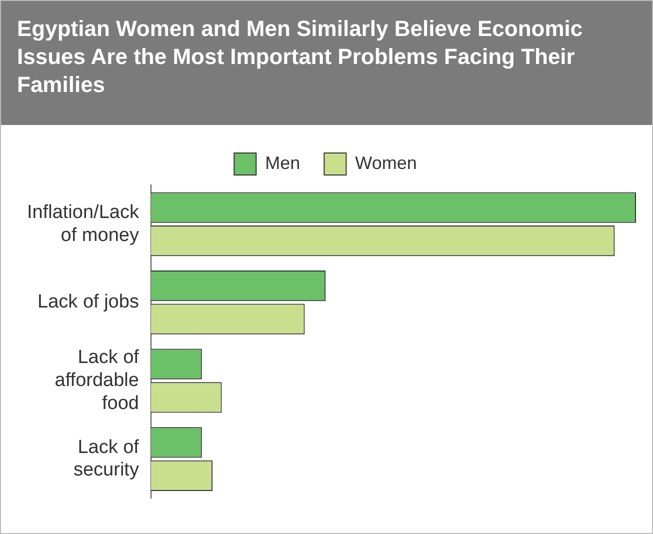 Image resolution: width=653 pixels, height=534 pixels. What do you see at coordinates (83, 224) in the screenshot?
I see `y-tick-label: Inflation/Lack of money` at bounding box center [83, 224].